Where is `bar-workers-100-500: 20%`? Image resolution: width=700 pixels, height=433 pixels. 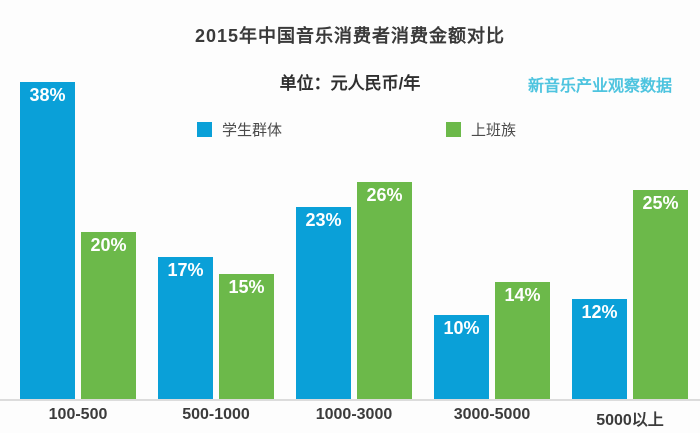
bar-workers-100-500: 20% is located at coordinates (108, 315).